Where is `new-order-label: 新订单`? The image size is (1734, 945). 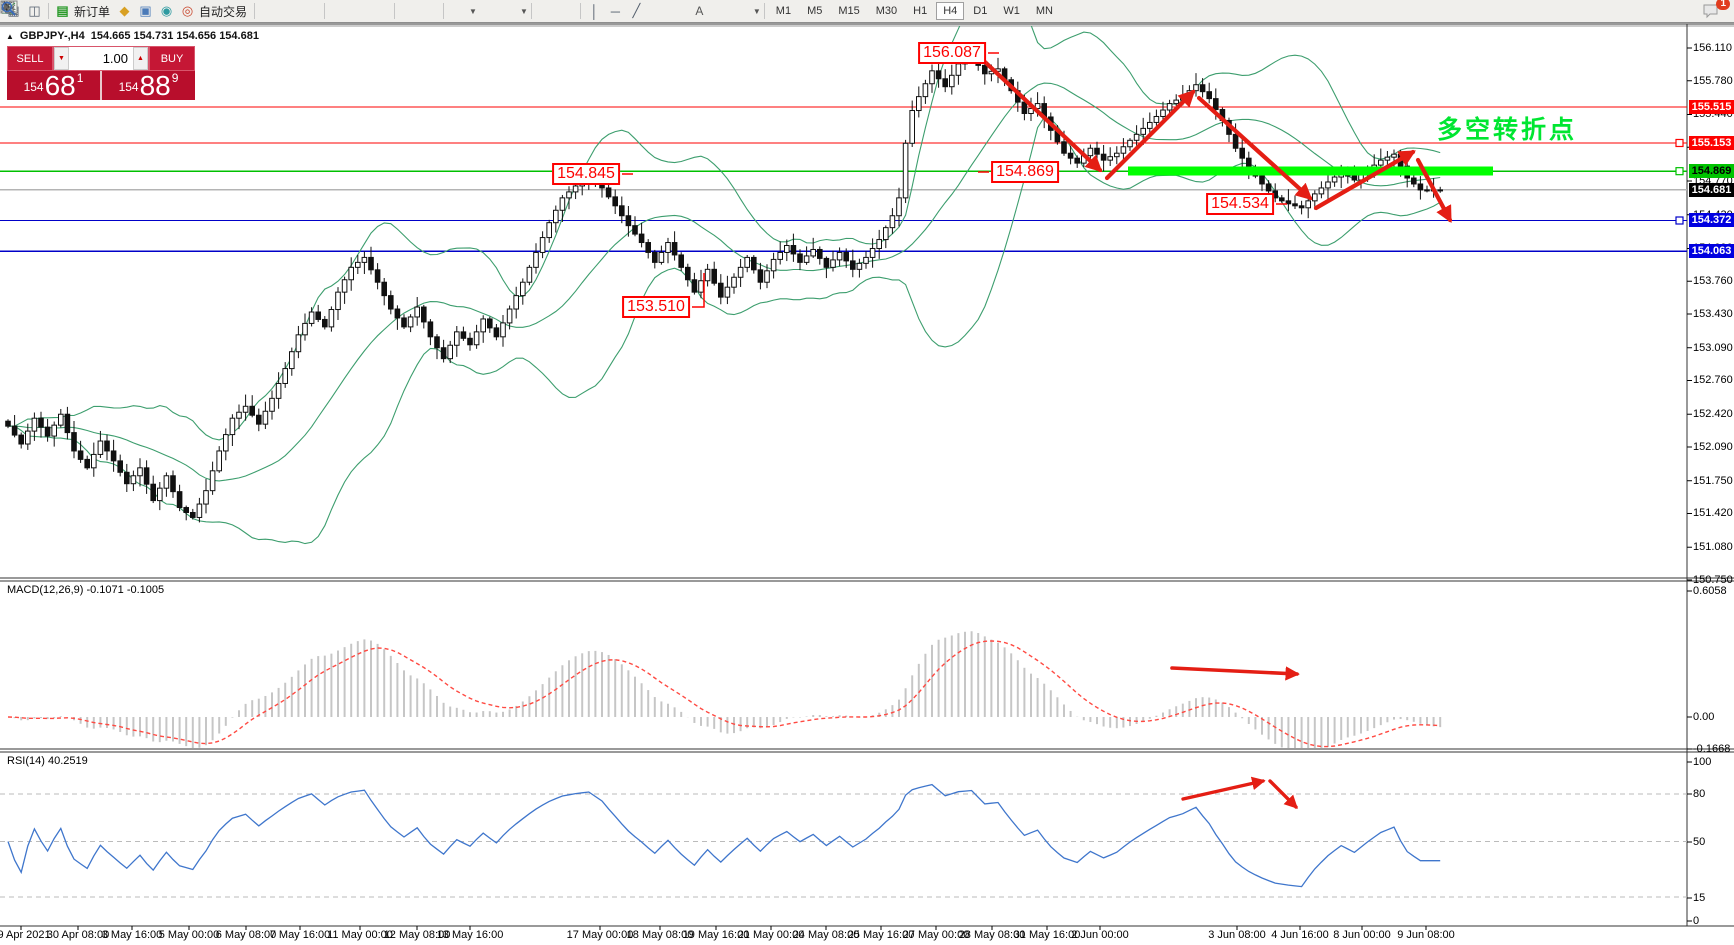 new-order-label: 新订单 is located at coordinates (92, 11).